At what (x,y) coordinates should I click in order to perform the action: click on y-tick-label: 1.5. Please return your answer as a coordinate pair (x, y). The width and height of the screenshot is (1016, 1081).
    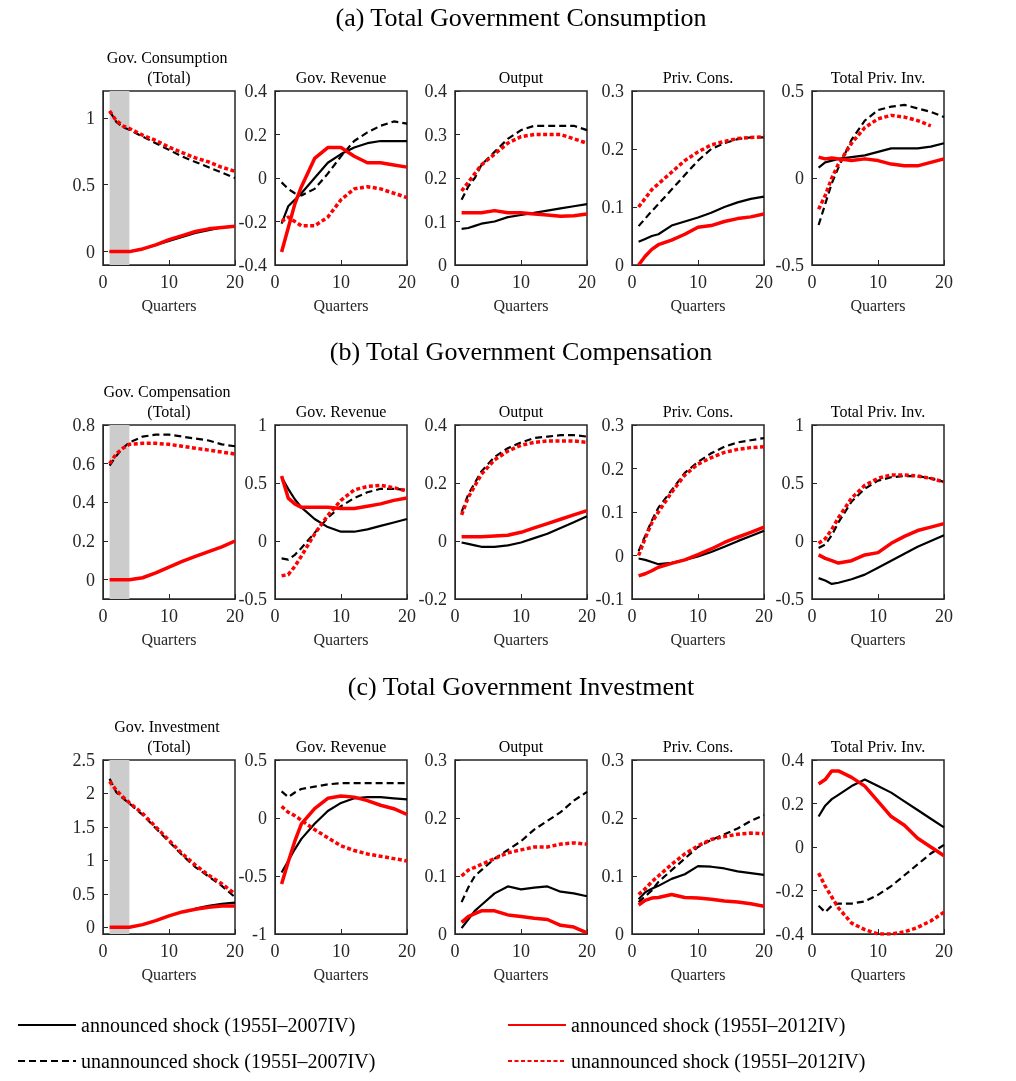
    Looking at the image, I should click on (83, 826).